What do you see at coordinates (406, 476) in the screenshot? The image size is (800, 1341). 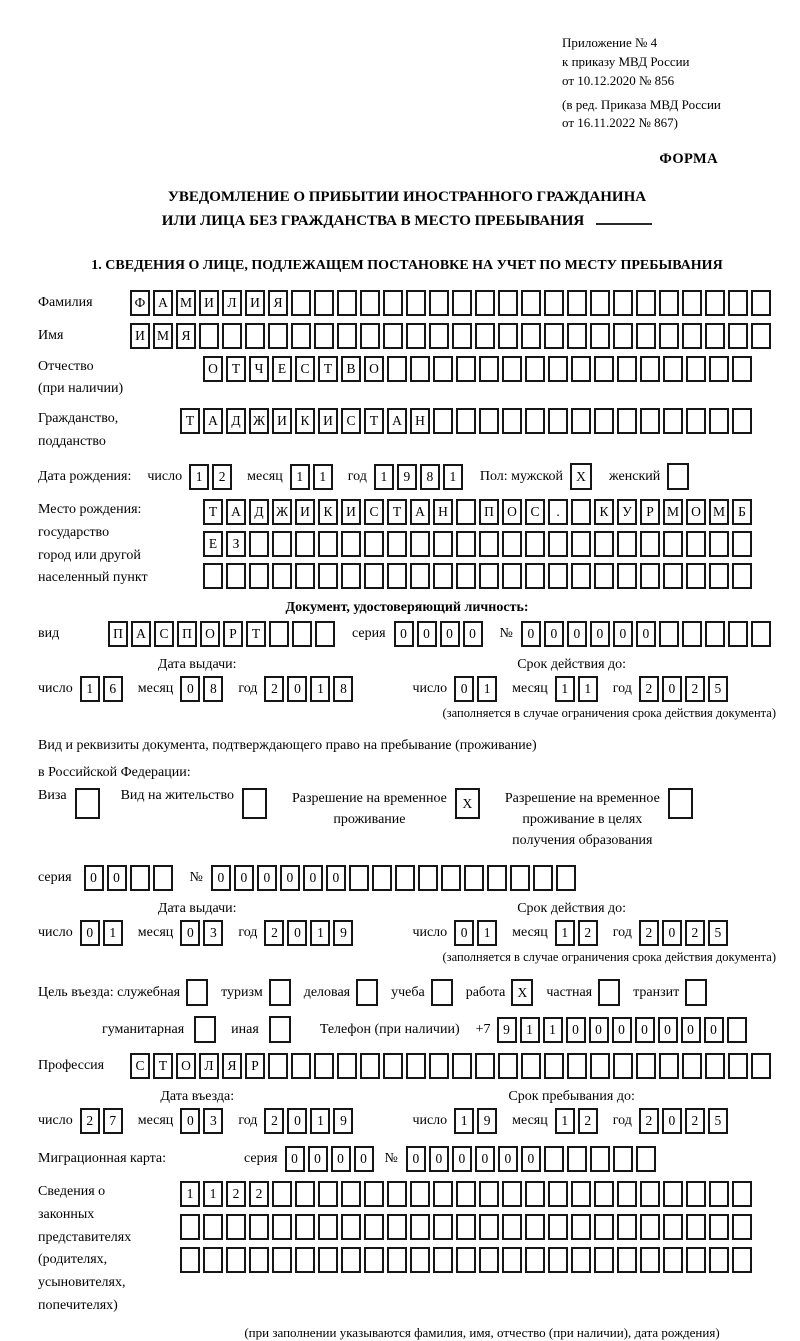 I see `char-box: 9` at bounding box center [406, 476].